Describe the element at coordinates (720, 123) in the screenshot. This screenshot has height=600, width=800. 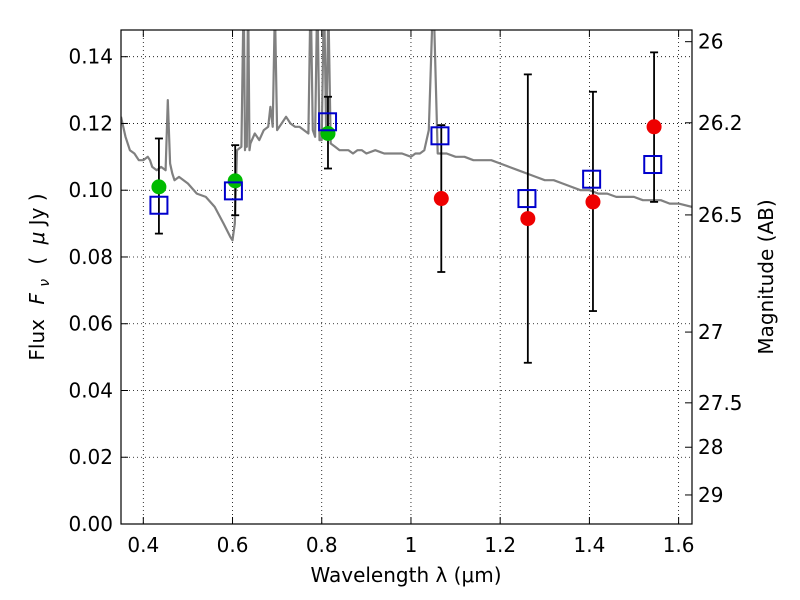
I see `right-tick-label: 26.2` at that location.